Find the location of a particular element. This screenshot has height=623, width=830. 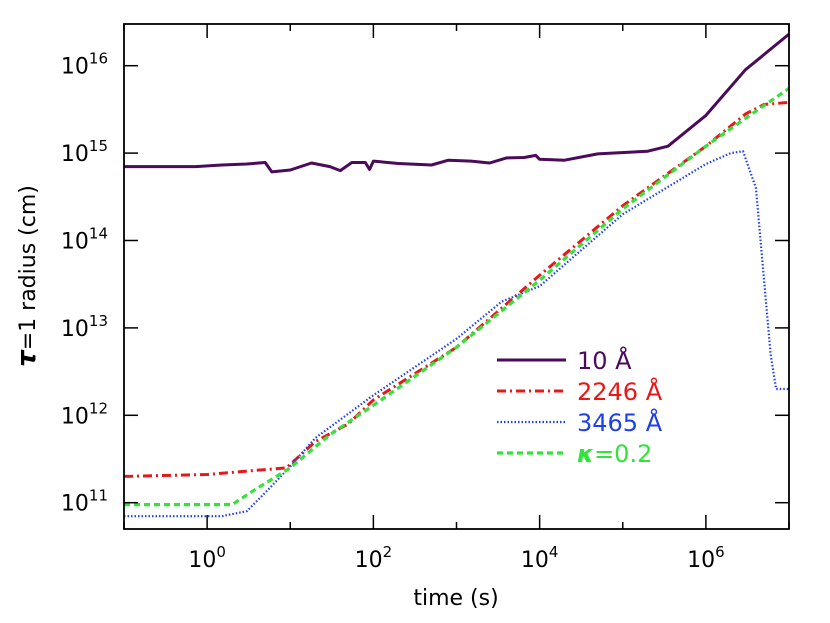

y-axis-label: τ=1 radius (cm) is located at coordinates (27, 276).